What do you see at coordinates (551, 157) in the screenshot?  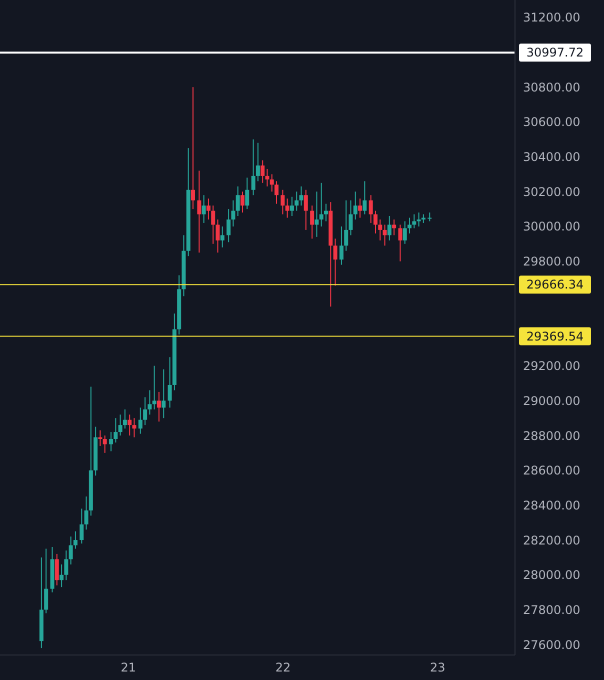 I see `y-tick-label: 30400.00` at bounding box center [551, 157].